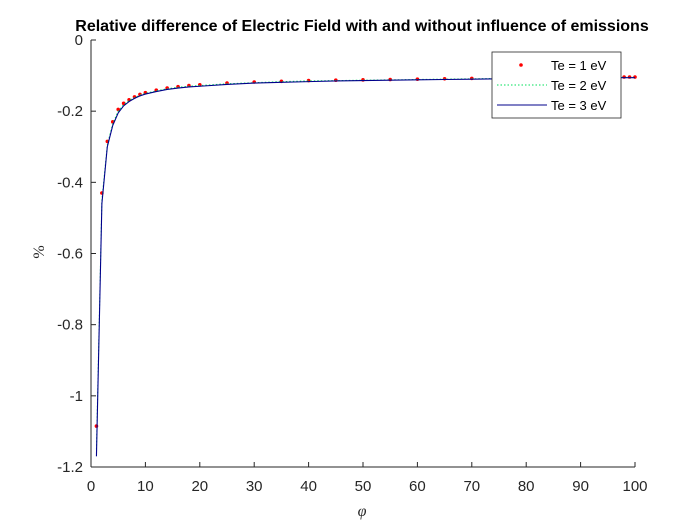 The height and width of the screenshot is (525, 700). Describe the element at coordinates (70, 182) in the screenshot. I see `y-tick-label: -0.4` at that location.